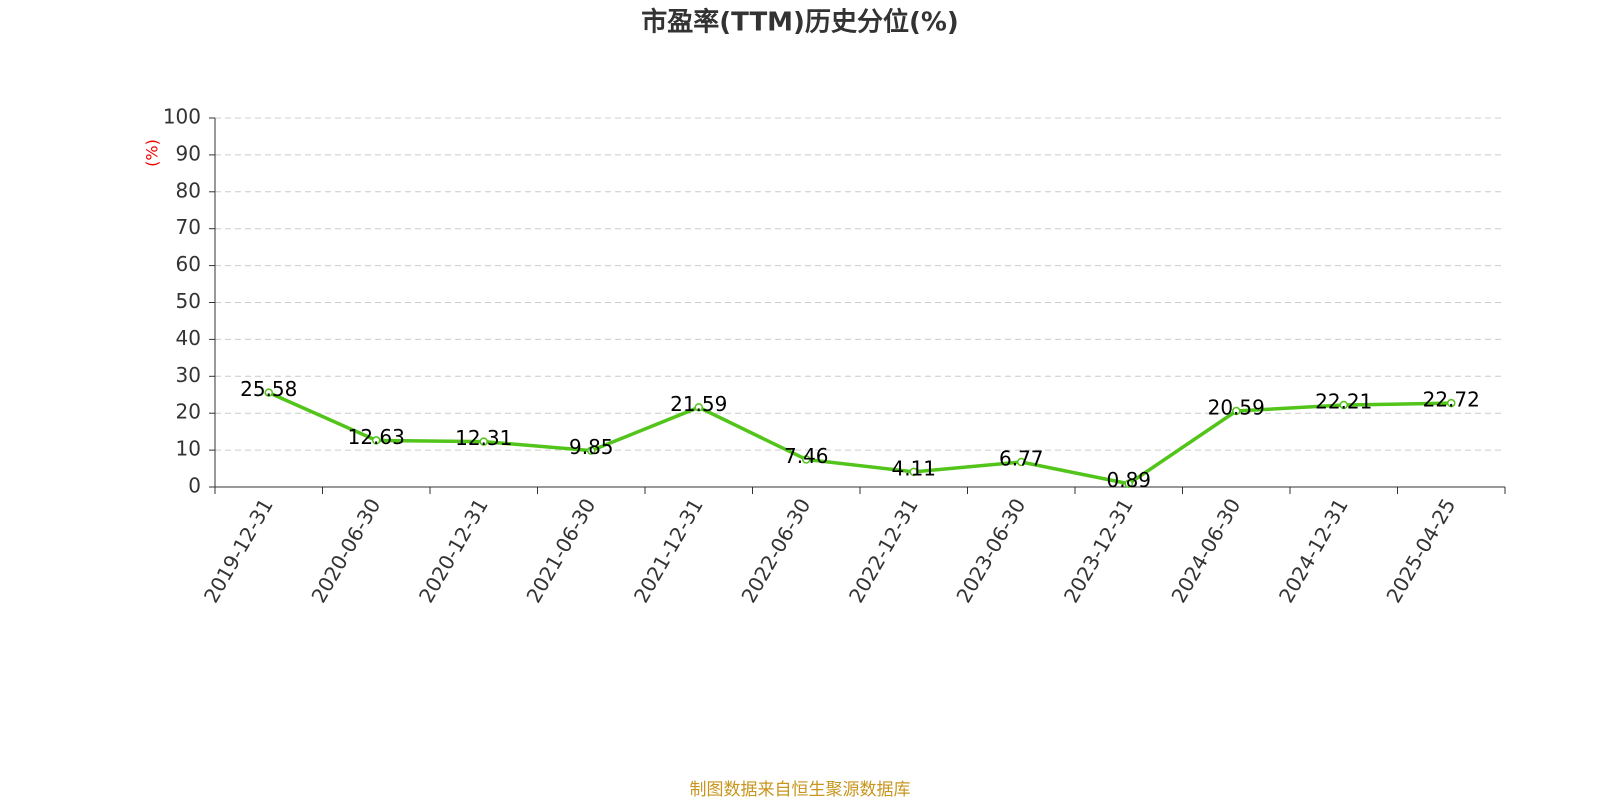 The image size is (1600, 800). I want to click on x-tick-label: 2022-06-30, so click(775, 550).